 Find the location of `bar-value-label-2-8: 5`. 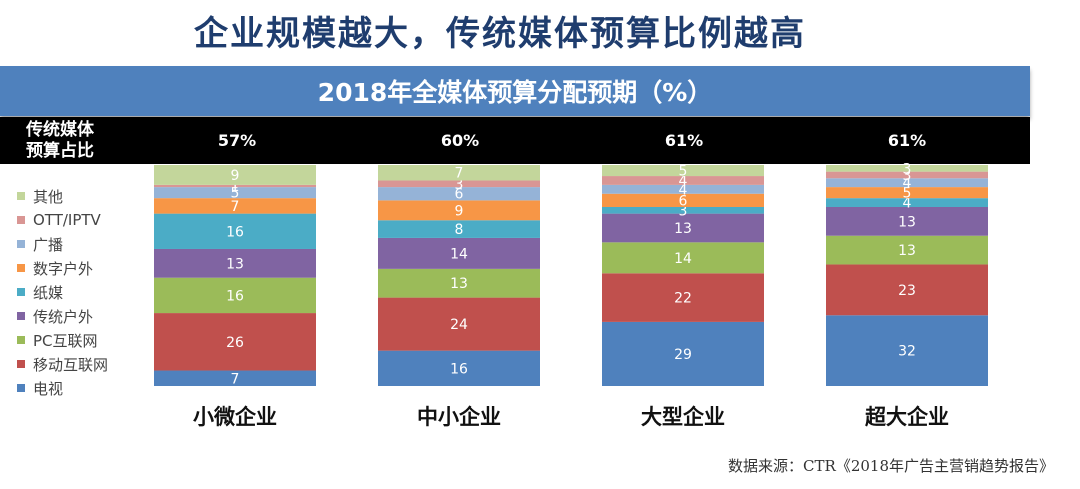

bar-value-label-2-8: 5 is located at coordinates (683, 172).